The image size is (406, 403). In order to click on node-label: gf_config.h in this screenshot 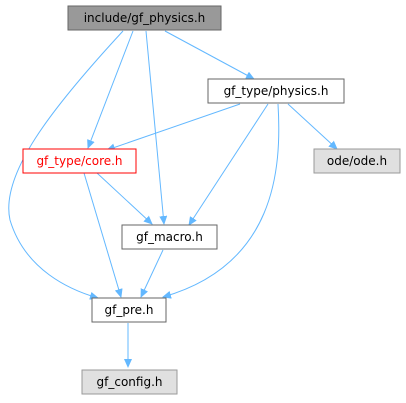, I will do `click(130, 382)`.